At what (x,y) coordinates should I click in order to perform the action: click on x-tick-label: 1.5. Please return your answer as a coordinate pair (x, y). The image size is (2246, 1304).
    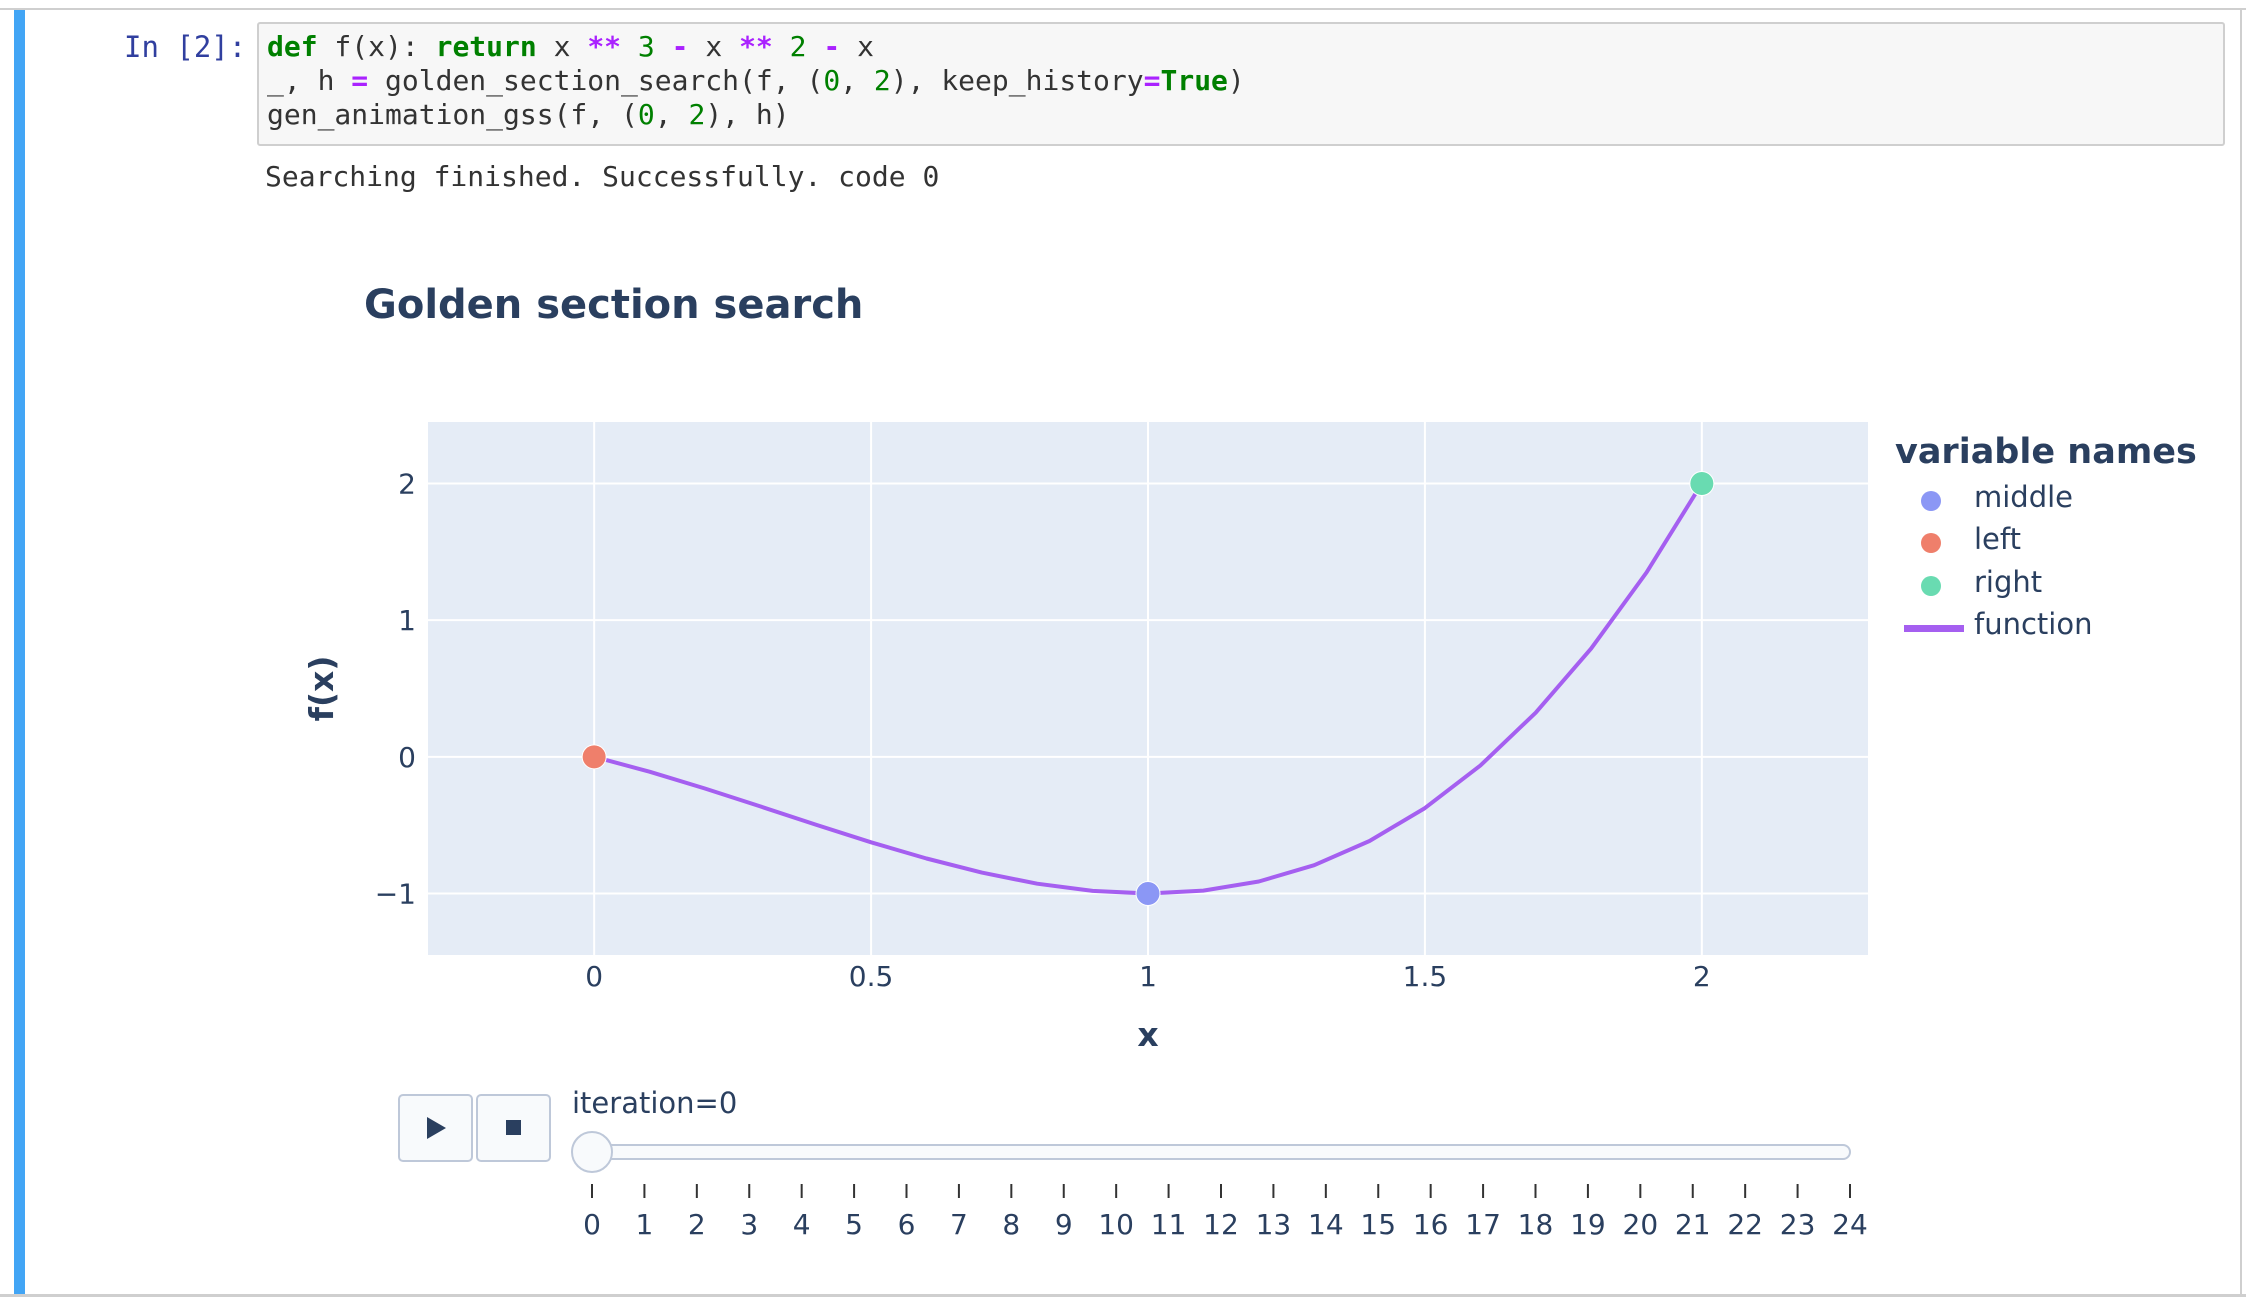
    Looking at the image, I should click on (1425, 976).